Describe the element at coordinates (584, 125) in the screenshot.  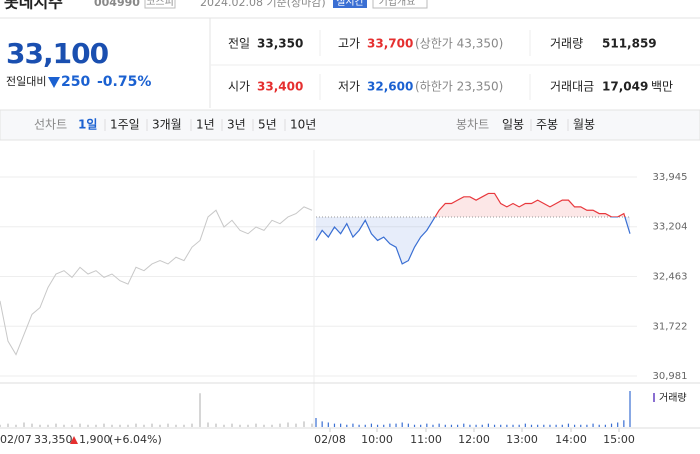
I see `candle-tab: 월봉` at that location.